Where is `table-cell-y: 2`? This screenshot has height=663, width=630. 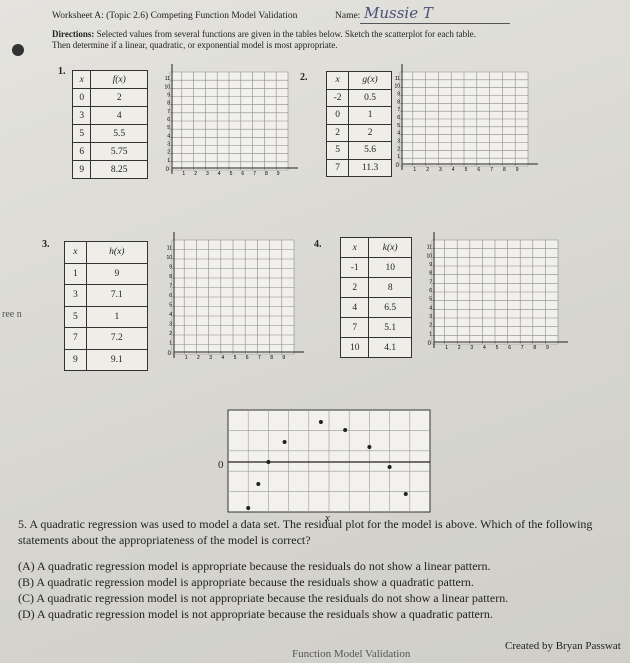
table-cell-y: 2 is located at coordinates (119, 97).